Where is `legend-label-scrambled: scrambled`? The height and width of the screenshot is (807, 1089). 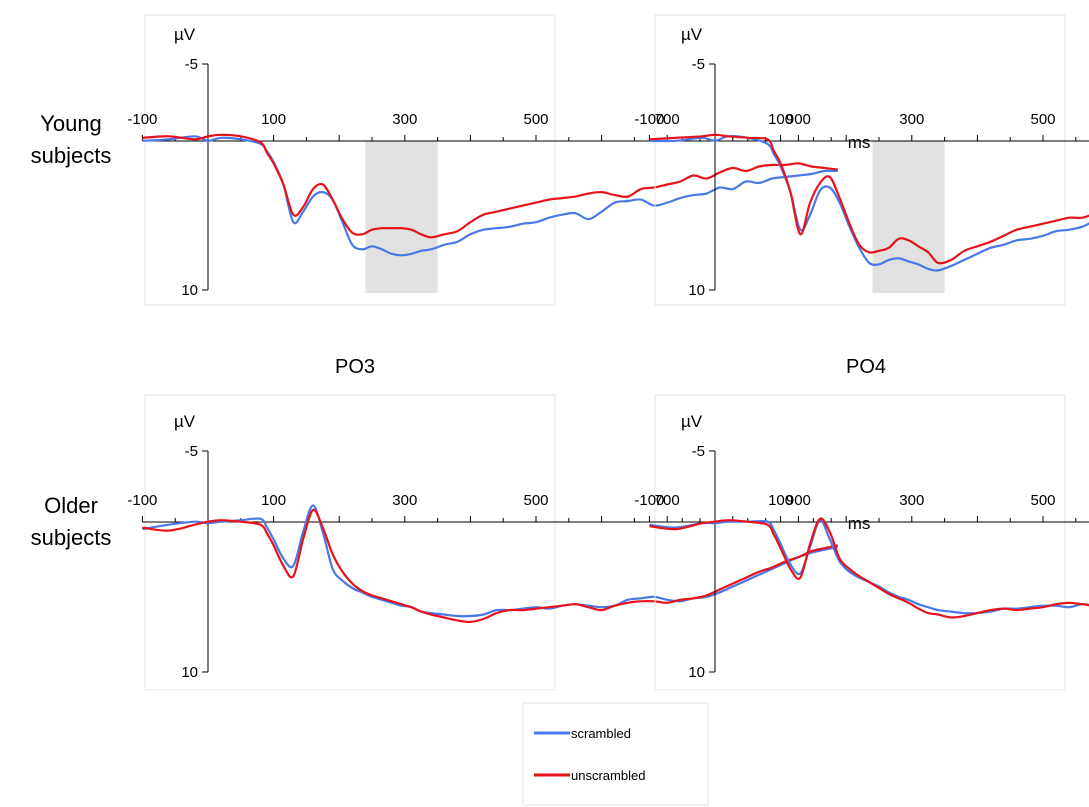
legend-label-scrambled: scrambled is located at coordinates (601, 733).